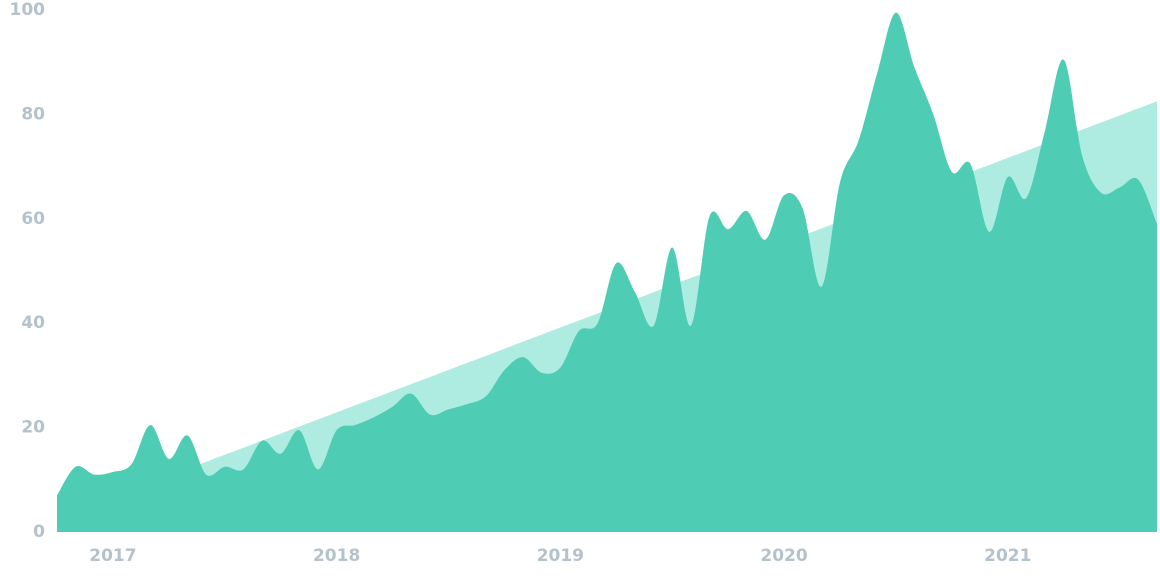 The image size is (1160, 580). What do you see at coordinates (1007, 556) in the screenshot?
I see `x-tick-label: 2021` at bounding box center [1007, 556].